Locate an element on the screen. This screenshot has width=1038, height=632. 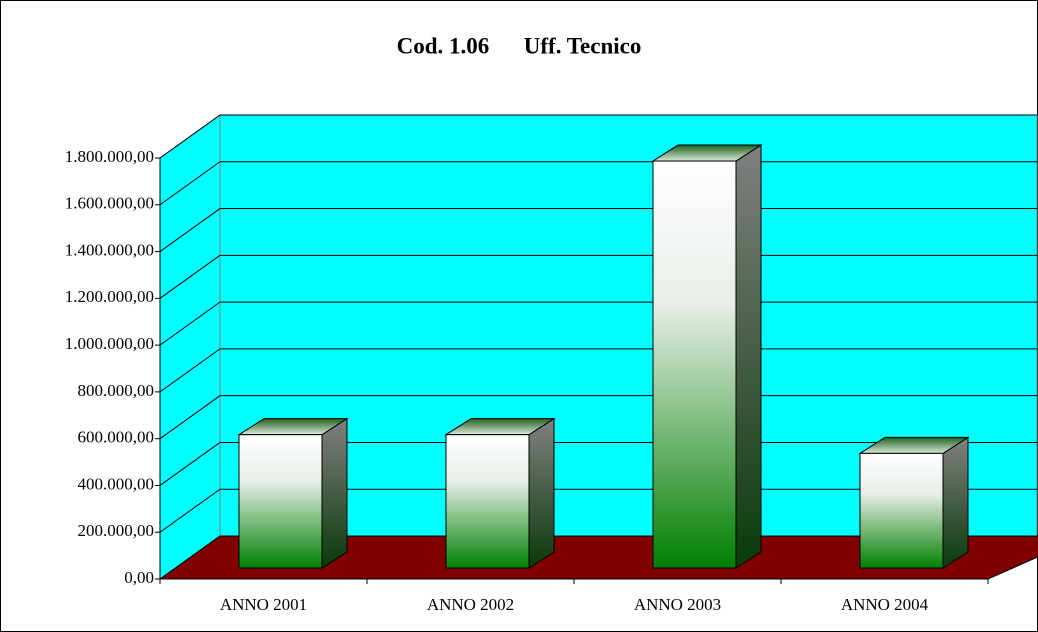
y-tick-label: 200.000,00 is located at coordinates (116, 530).